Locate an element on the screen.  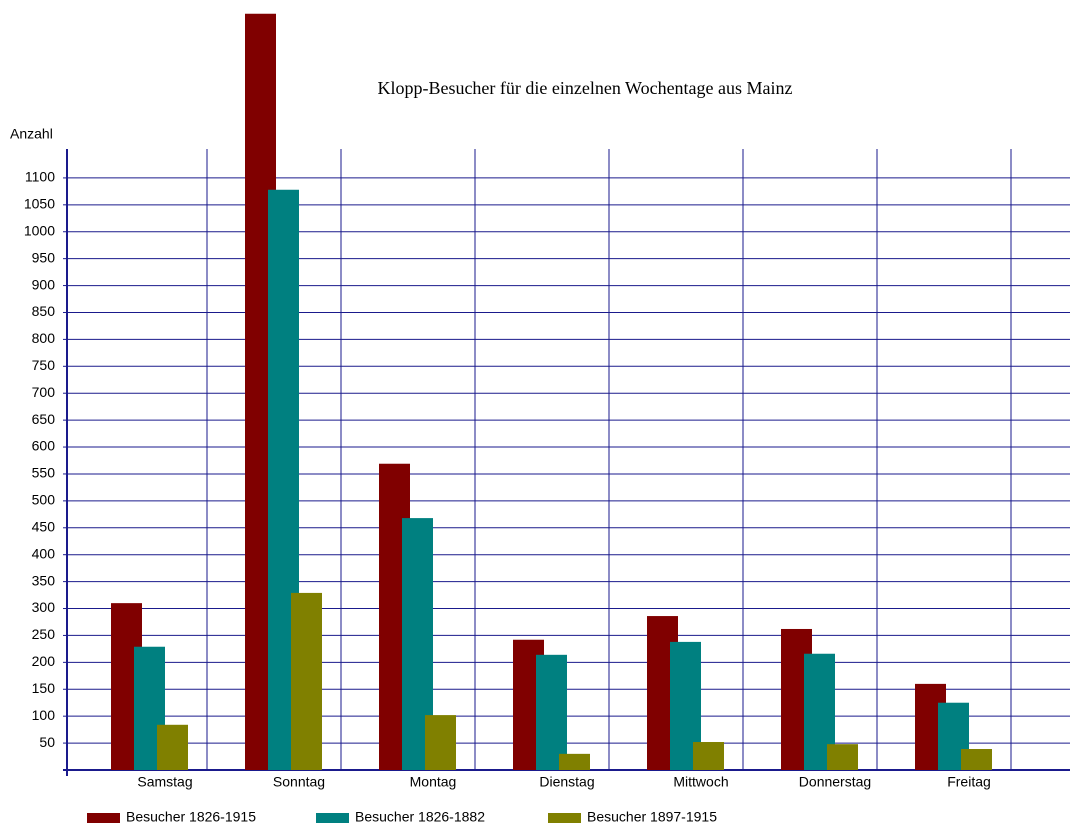
y-tick-label: 950 is located at coordinates (44, 257).